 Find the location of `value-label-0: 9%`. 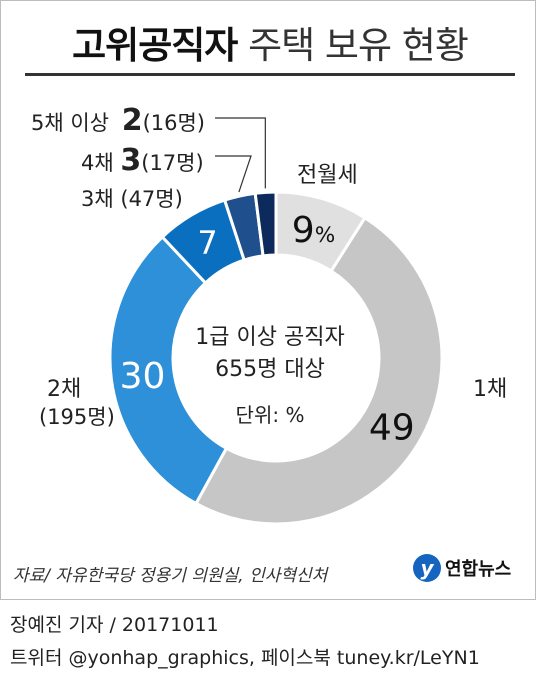

value-label-0: 9% is located at coordinates (313, 230).